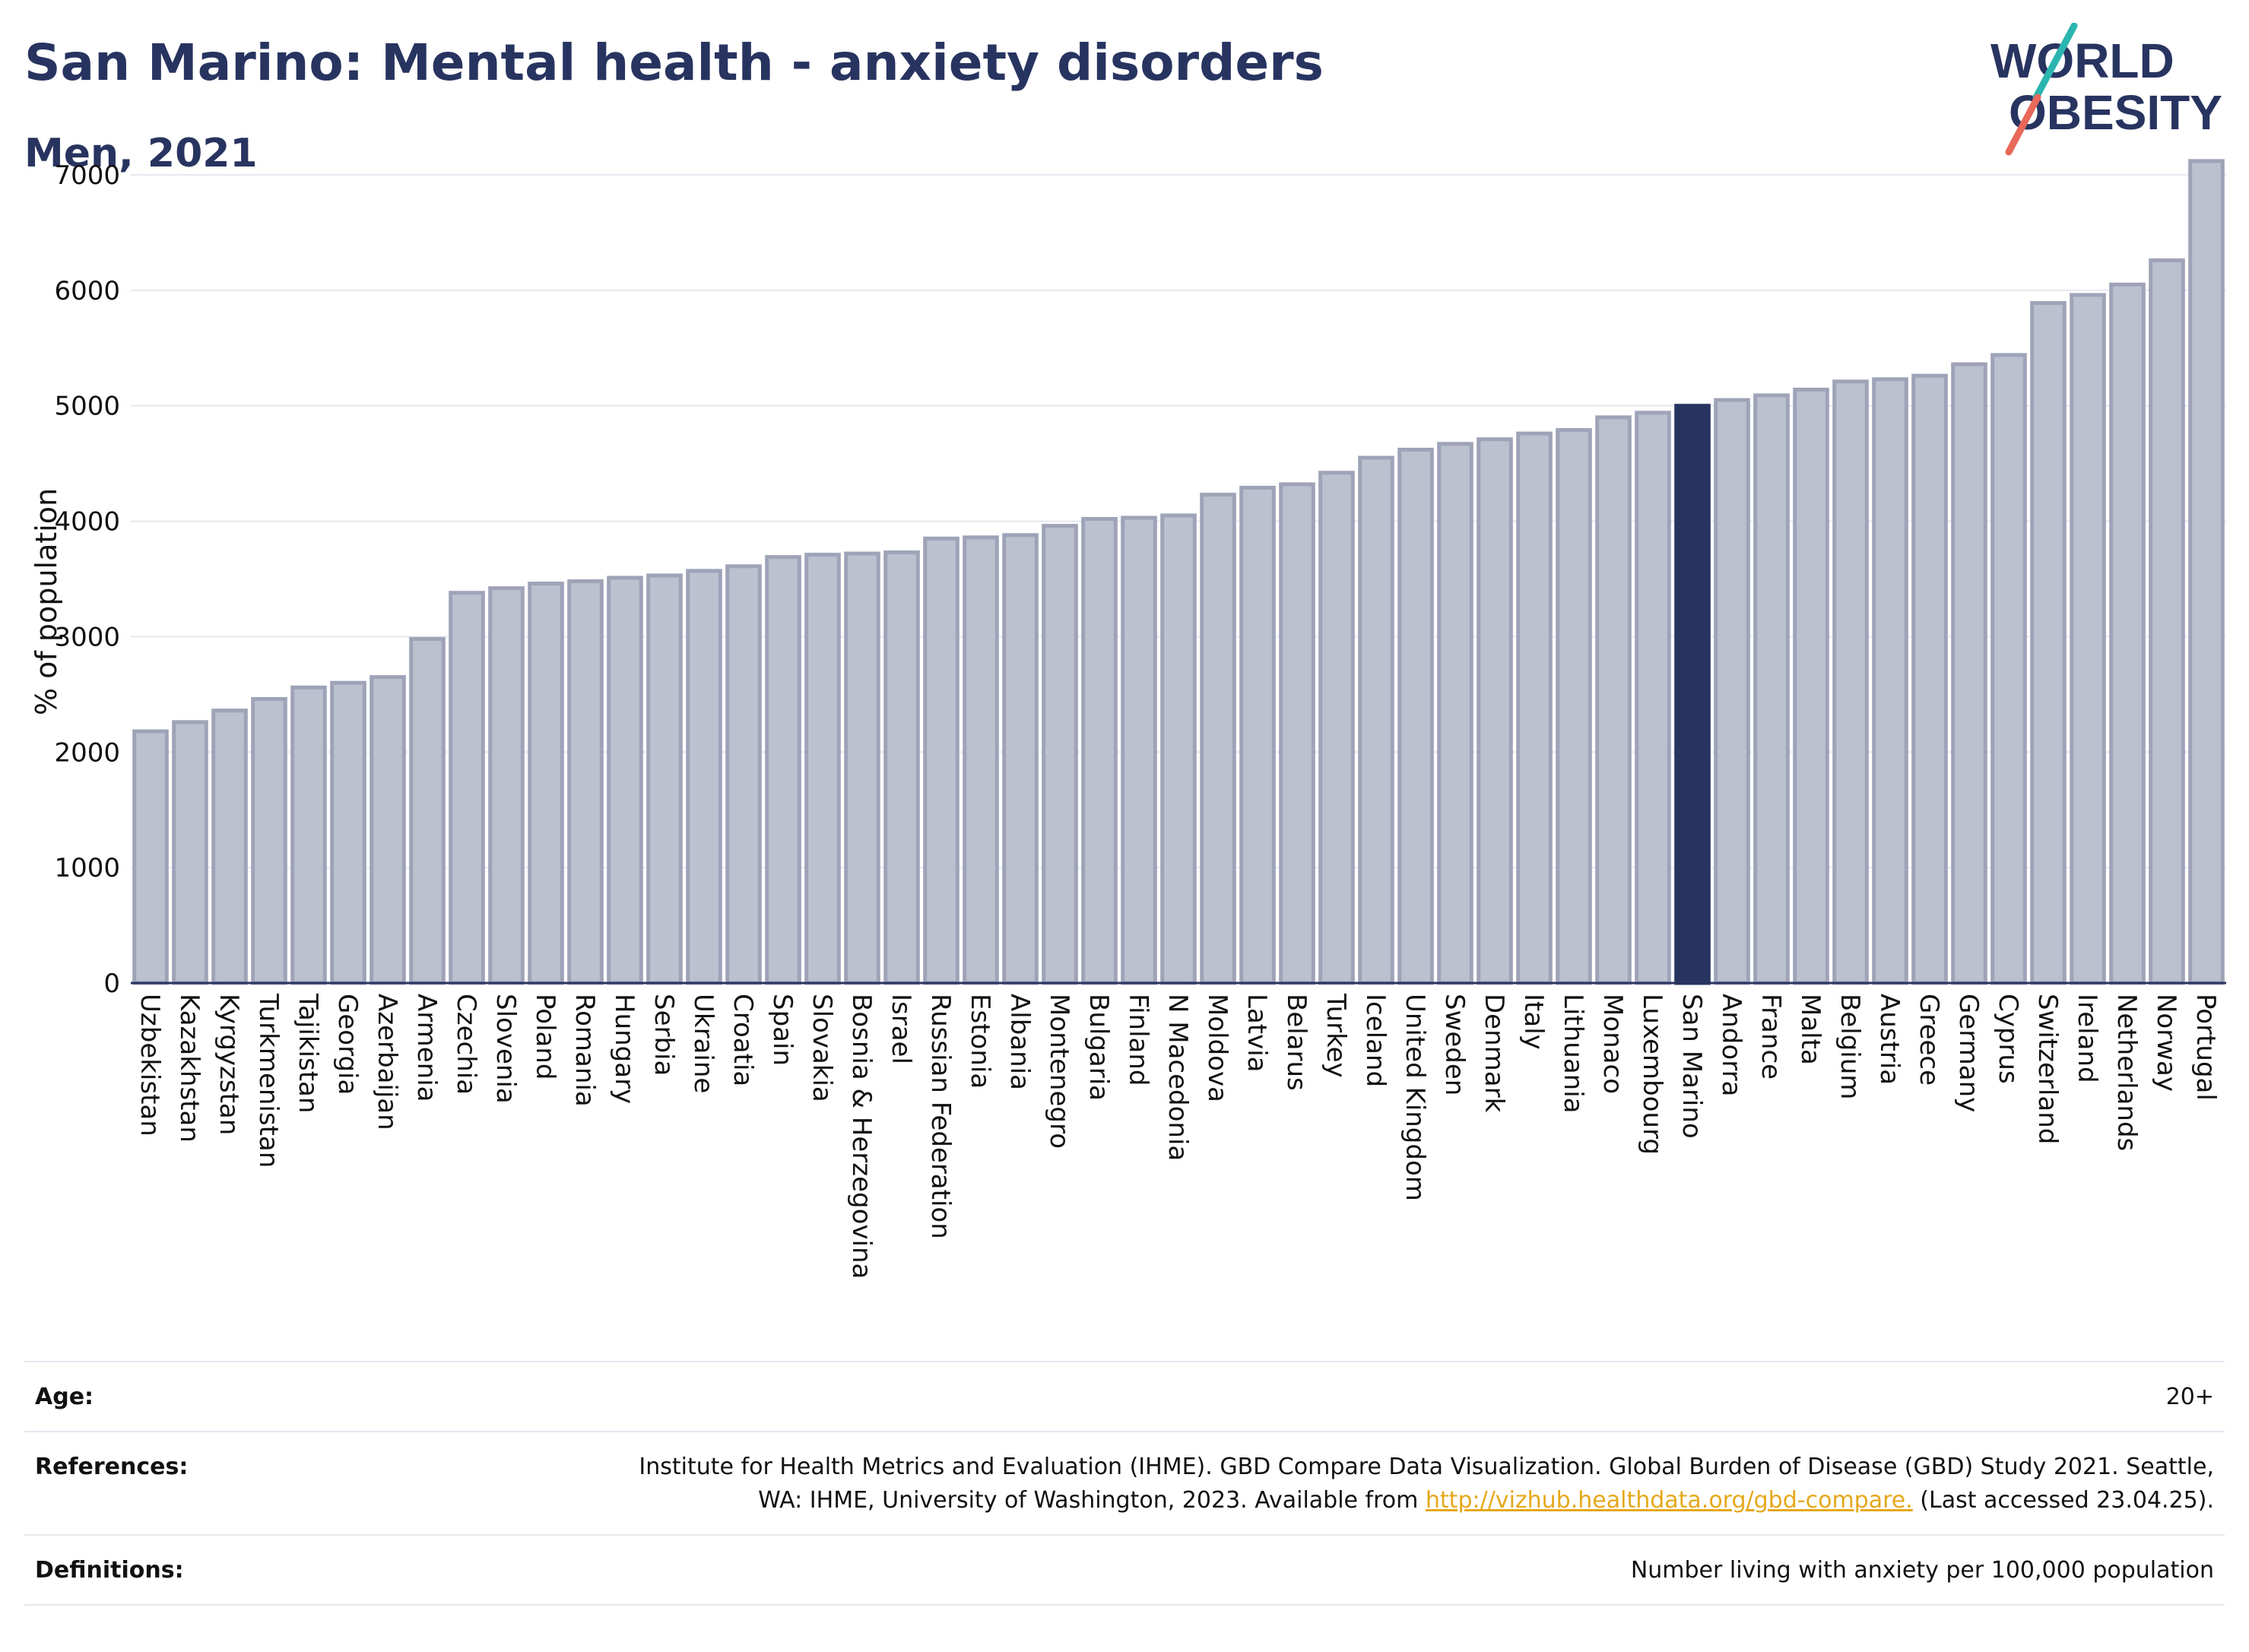  I want to click on x-tick-label: Latvia, so click(1257, 1033).